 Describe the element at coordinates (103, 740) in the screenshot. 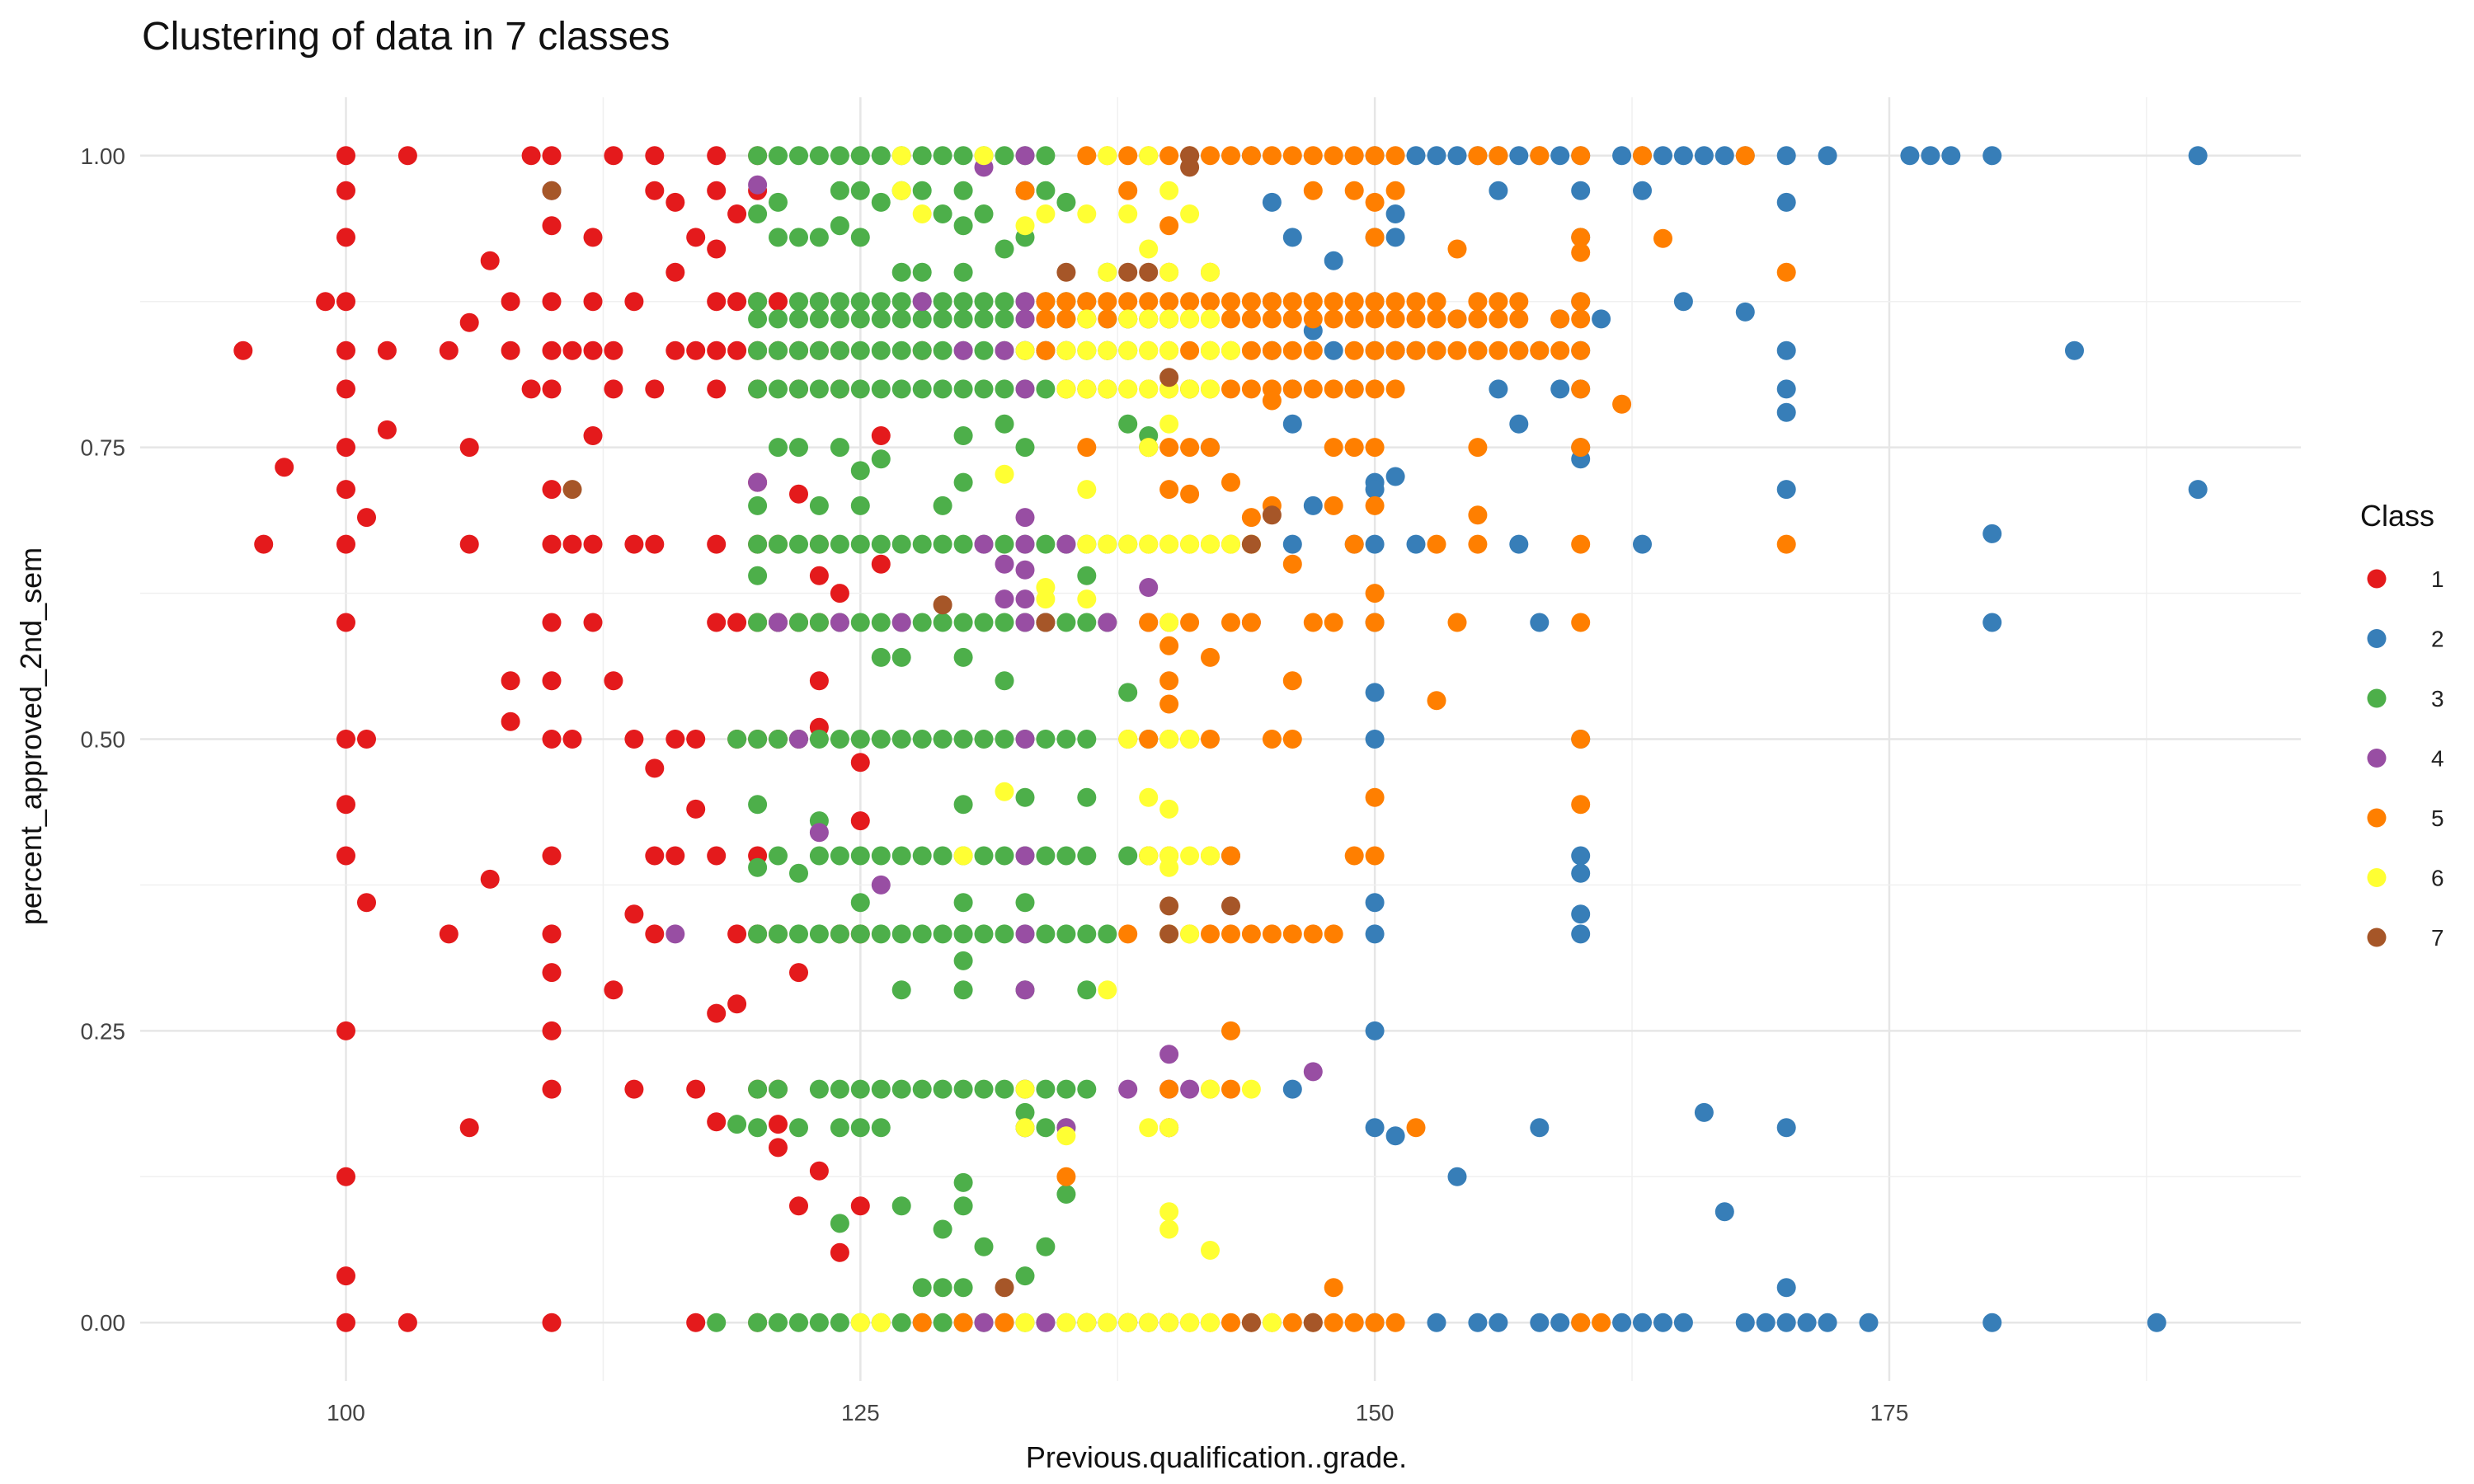

I see `y-tick-label: 0.50` at that location.